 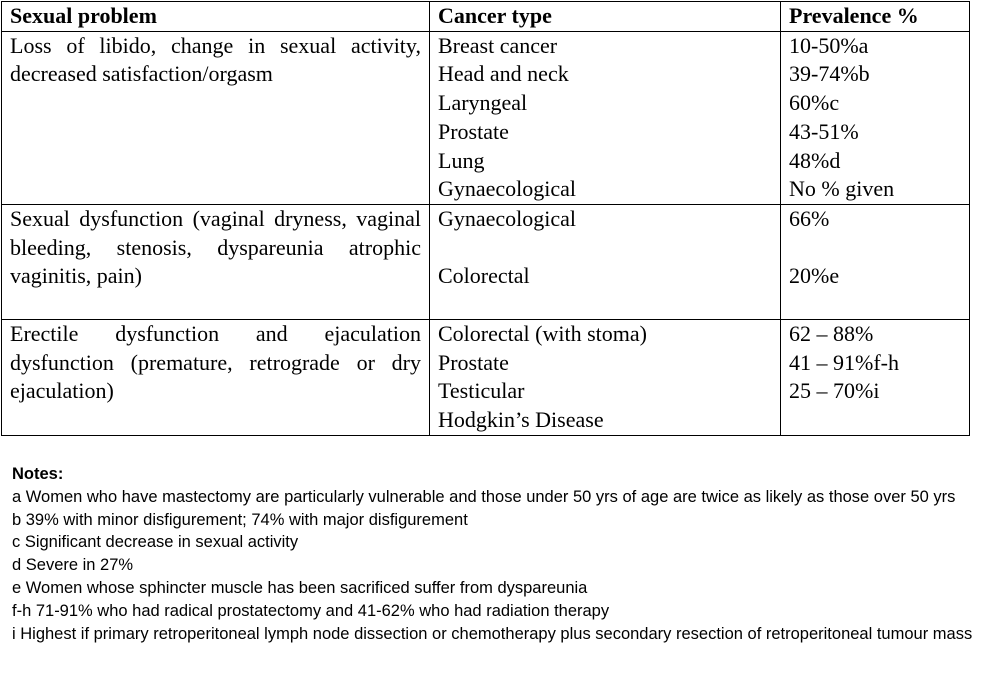 I want to click on prevalence-value: 60%c, so click(x=814, y=103).